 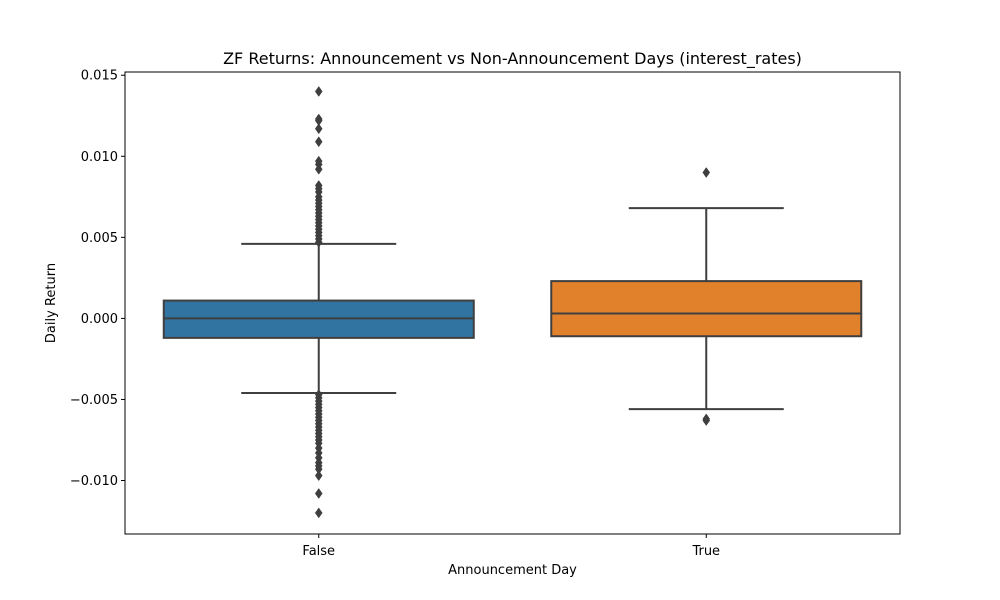 I want to click on y-tick-label: 0.000, so click(x=99, y=319).